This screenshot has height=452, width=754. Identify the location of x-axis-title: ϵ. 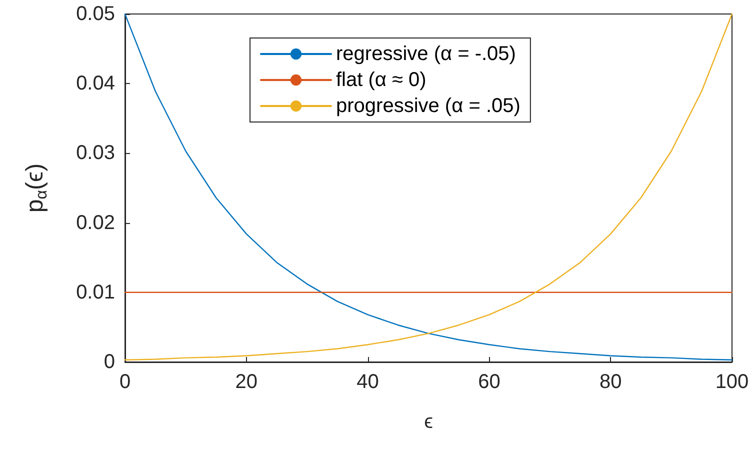
(429, 422).